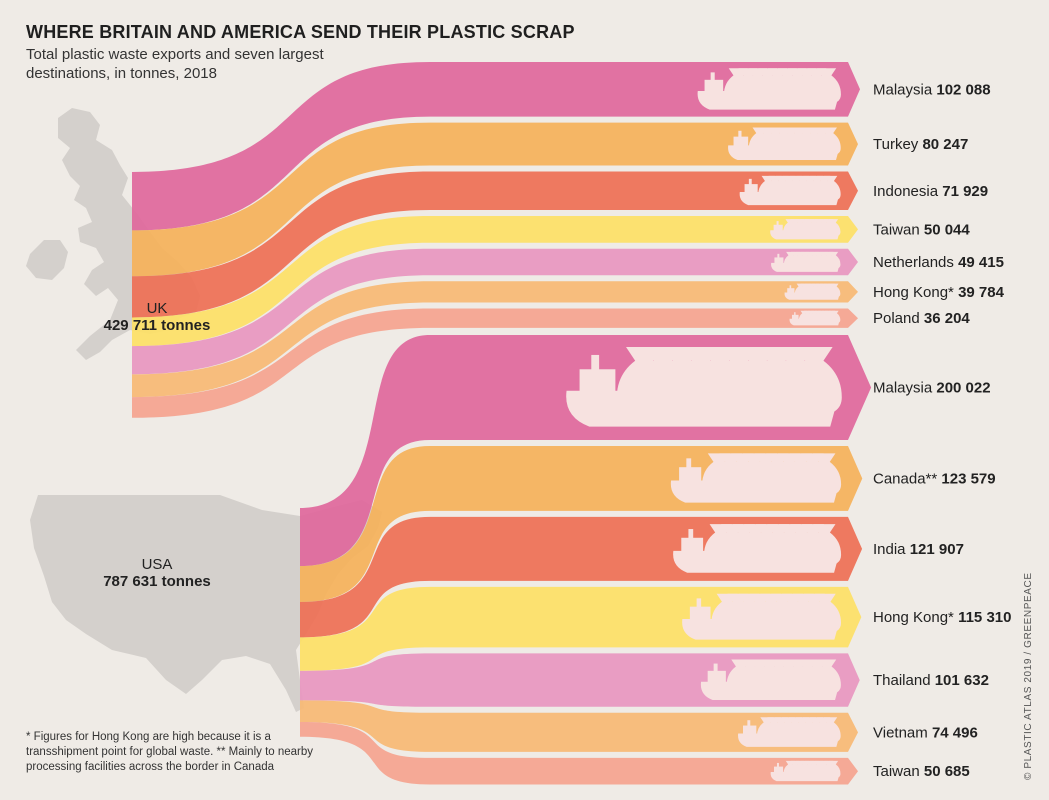 The height and width of the screenshot is (800, 1049). I want to click on dest-label-usa-5: Vietnam 74 496, so click(925, 732).